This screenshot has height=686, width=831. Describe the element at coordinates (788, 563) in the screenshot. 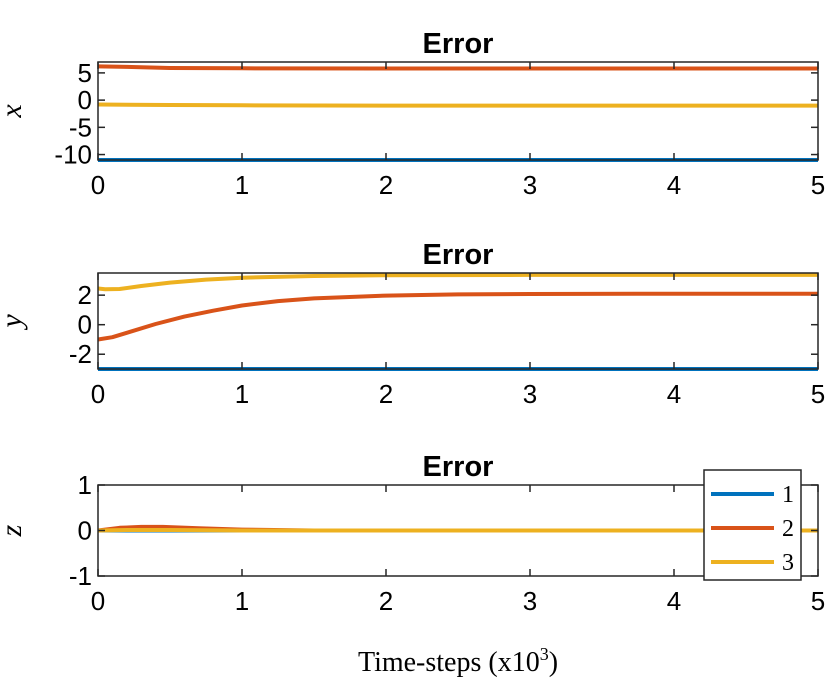

I see `legend-label-3: 3` at that location.